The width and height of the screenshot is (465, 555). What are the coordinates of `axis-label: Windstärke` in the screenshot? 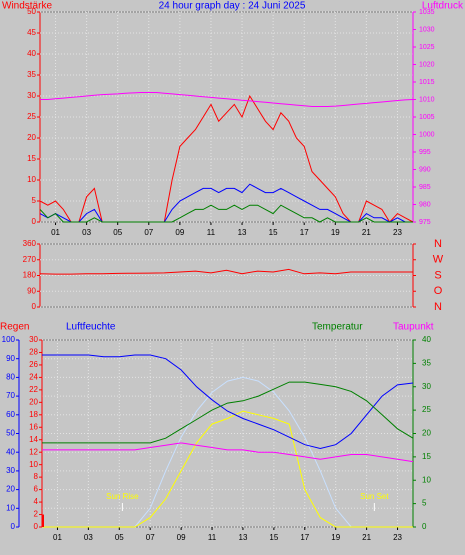 It's located at (27, 6).